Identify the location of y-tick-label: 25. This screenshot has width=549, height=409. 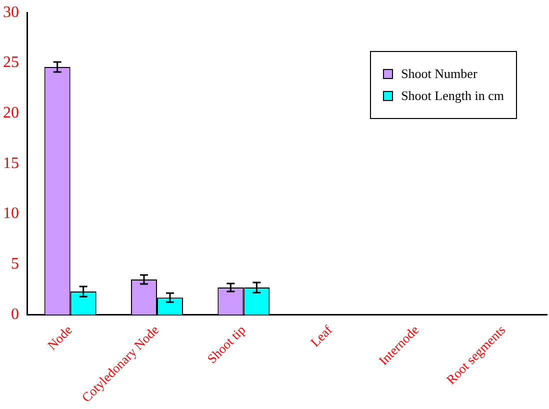
(11, 63).